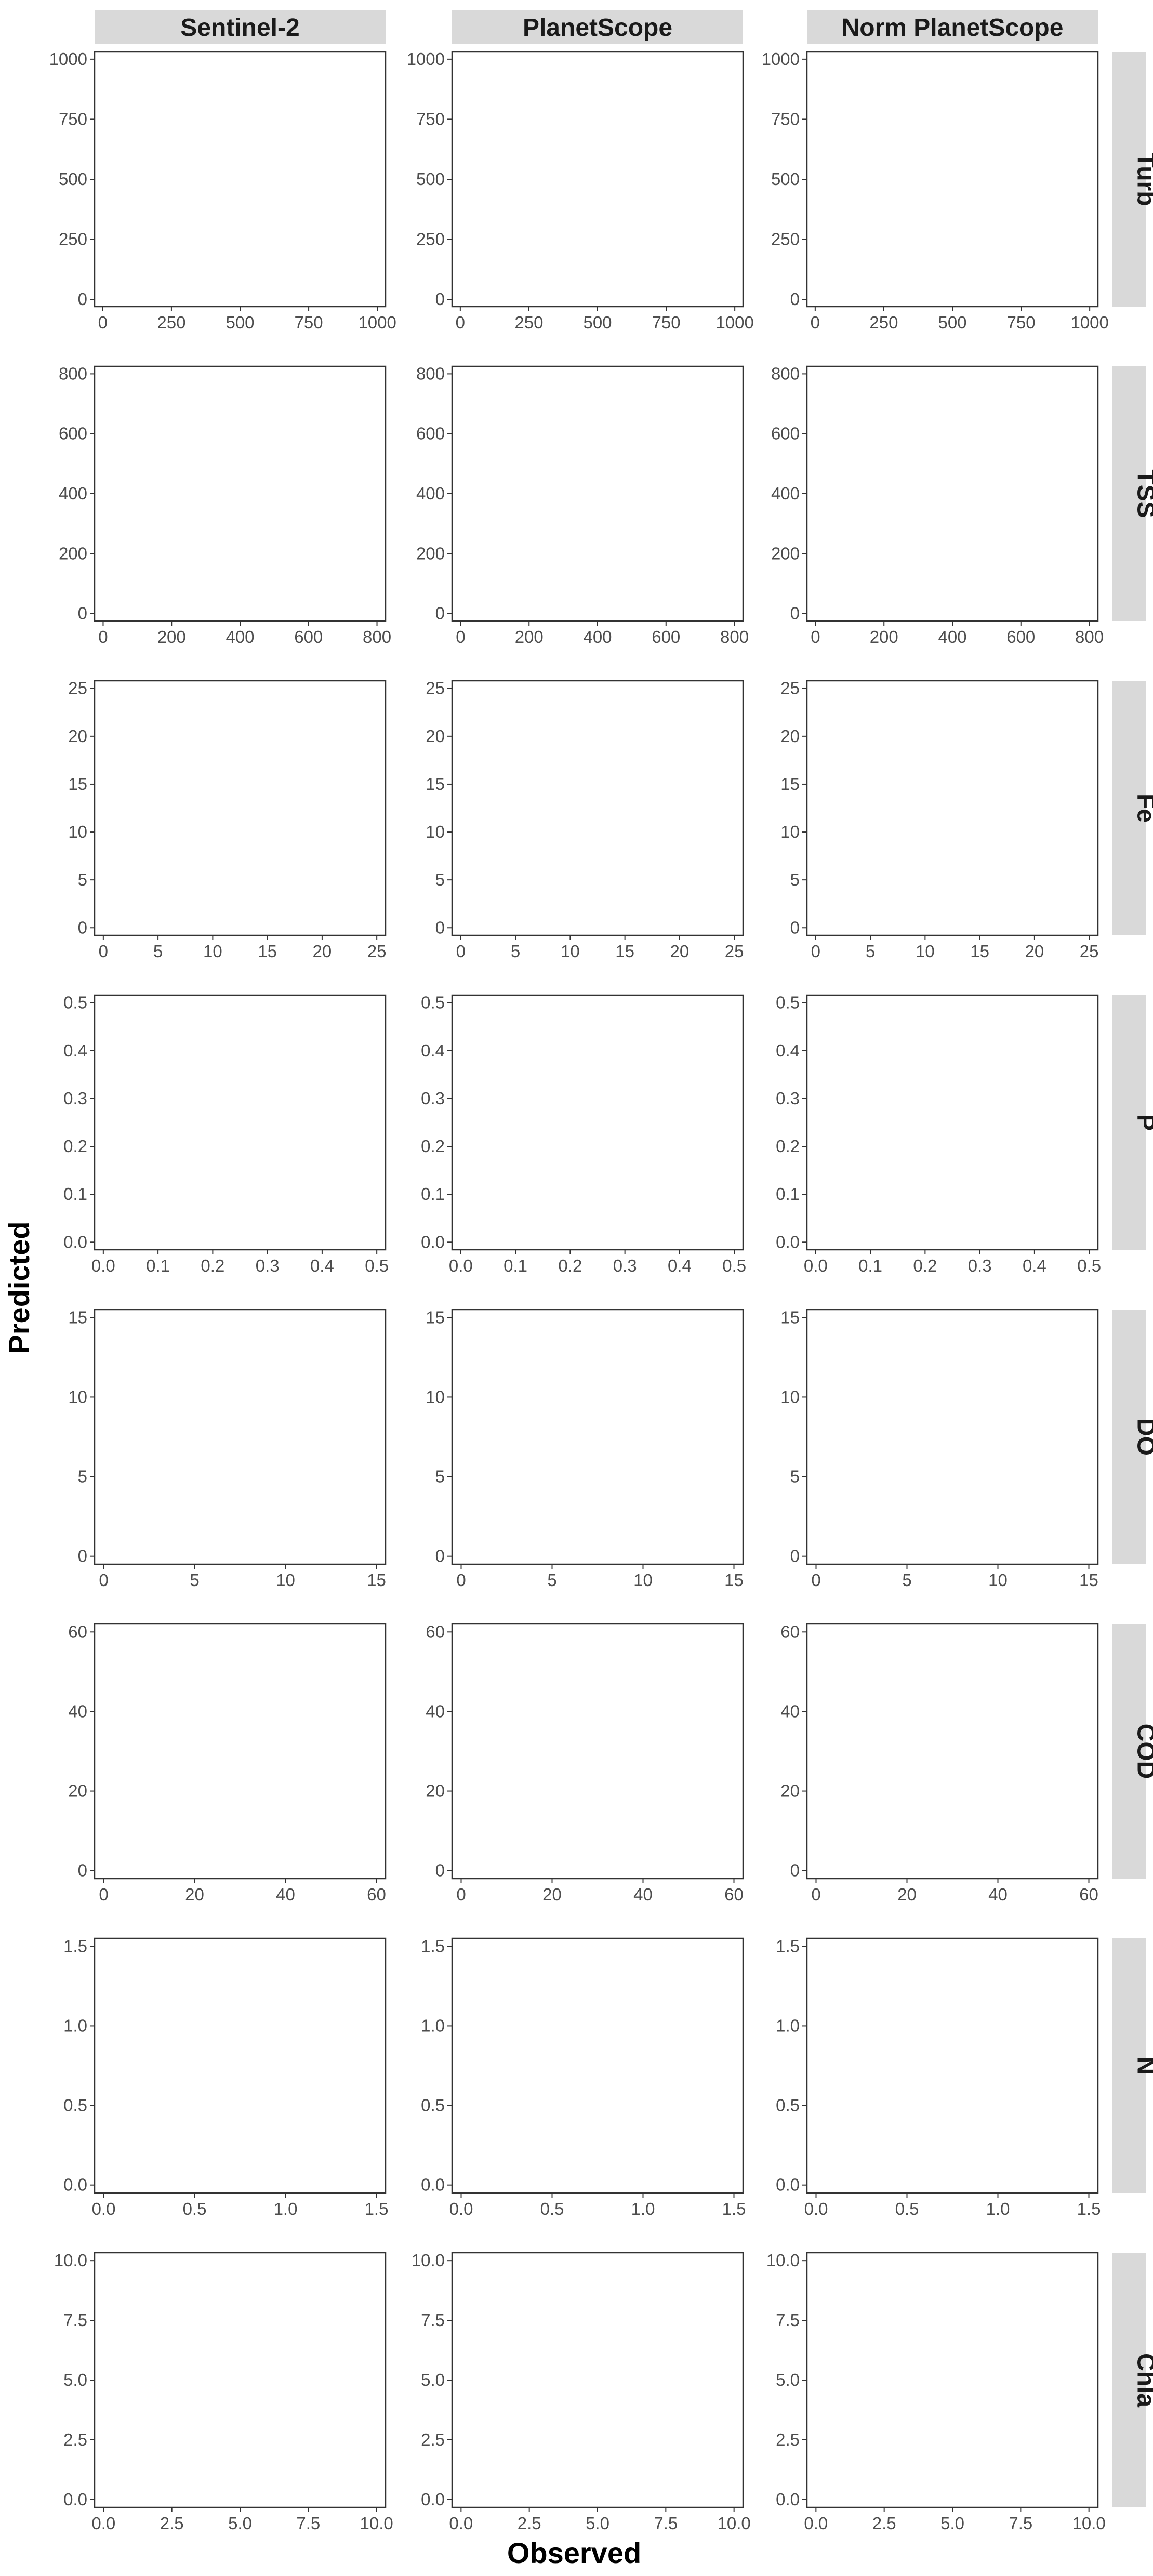  I want to click on x-tick-label: 0.1, so click(870, 1265).